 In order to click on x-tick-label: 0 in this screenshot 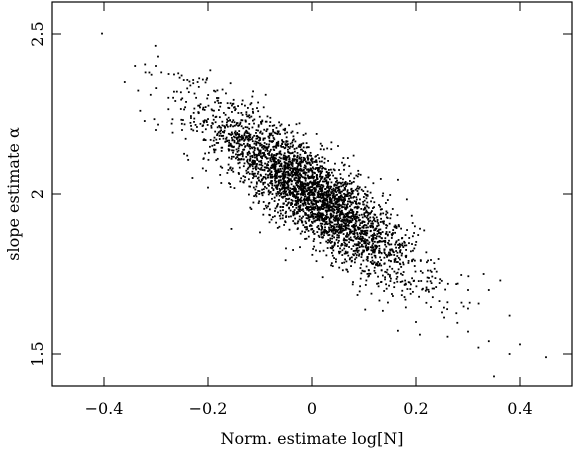, I will do `click(312, 408)`.